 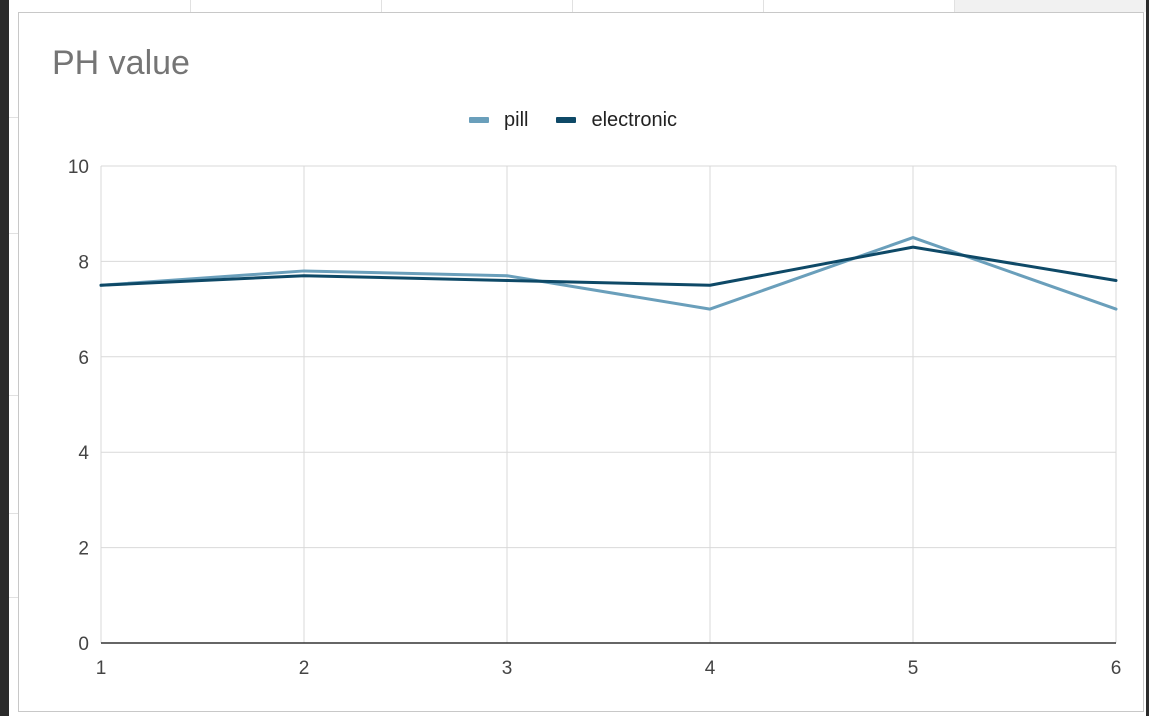 I want to click on y-tick-label: 6, so click(x=83, y=358).